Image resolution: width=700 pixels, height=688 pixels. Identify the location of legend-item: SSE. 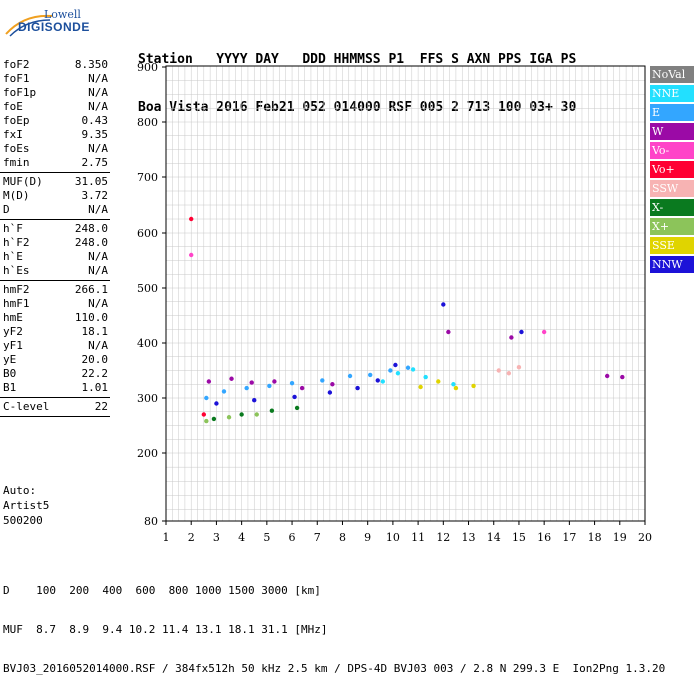
(672, 245).